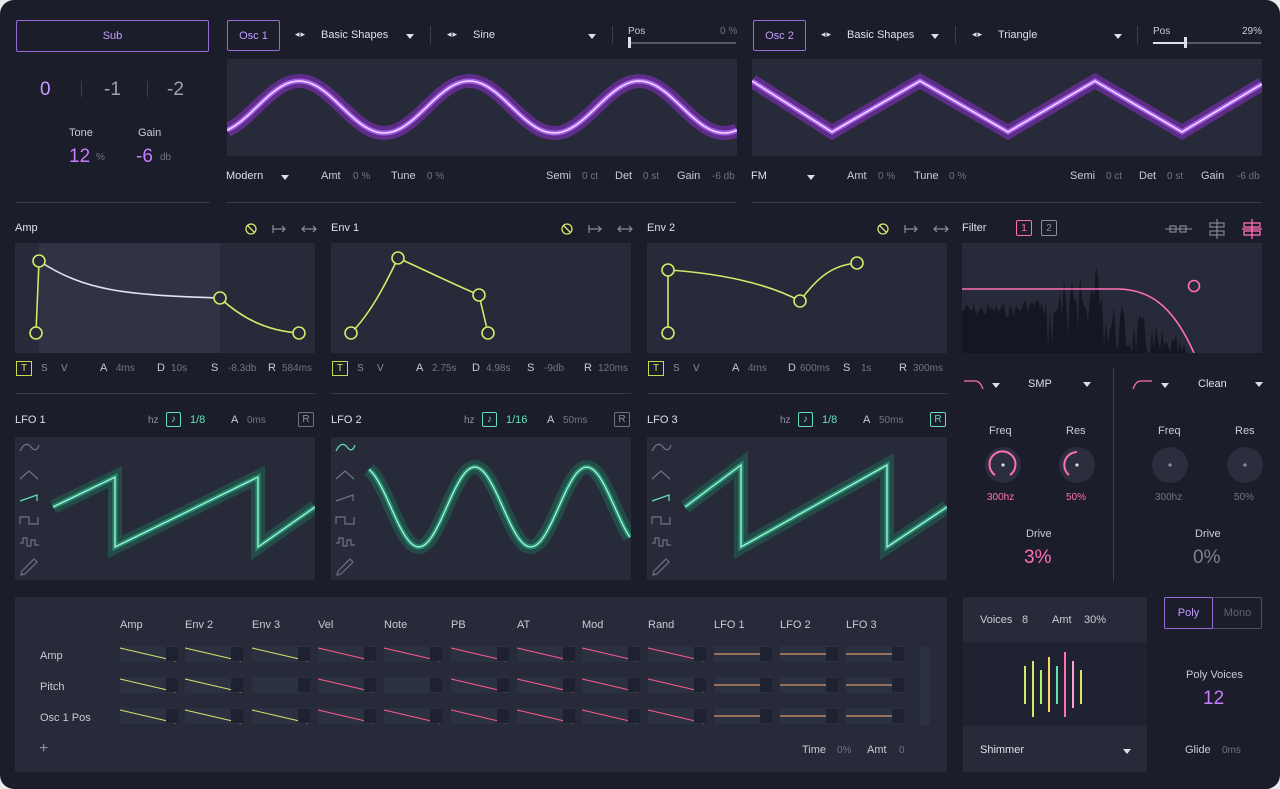 This screenshot has width=1280, height=789. I want to click on osc1-tune-value: 0 %, so click(436, 176).